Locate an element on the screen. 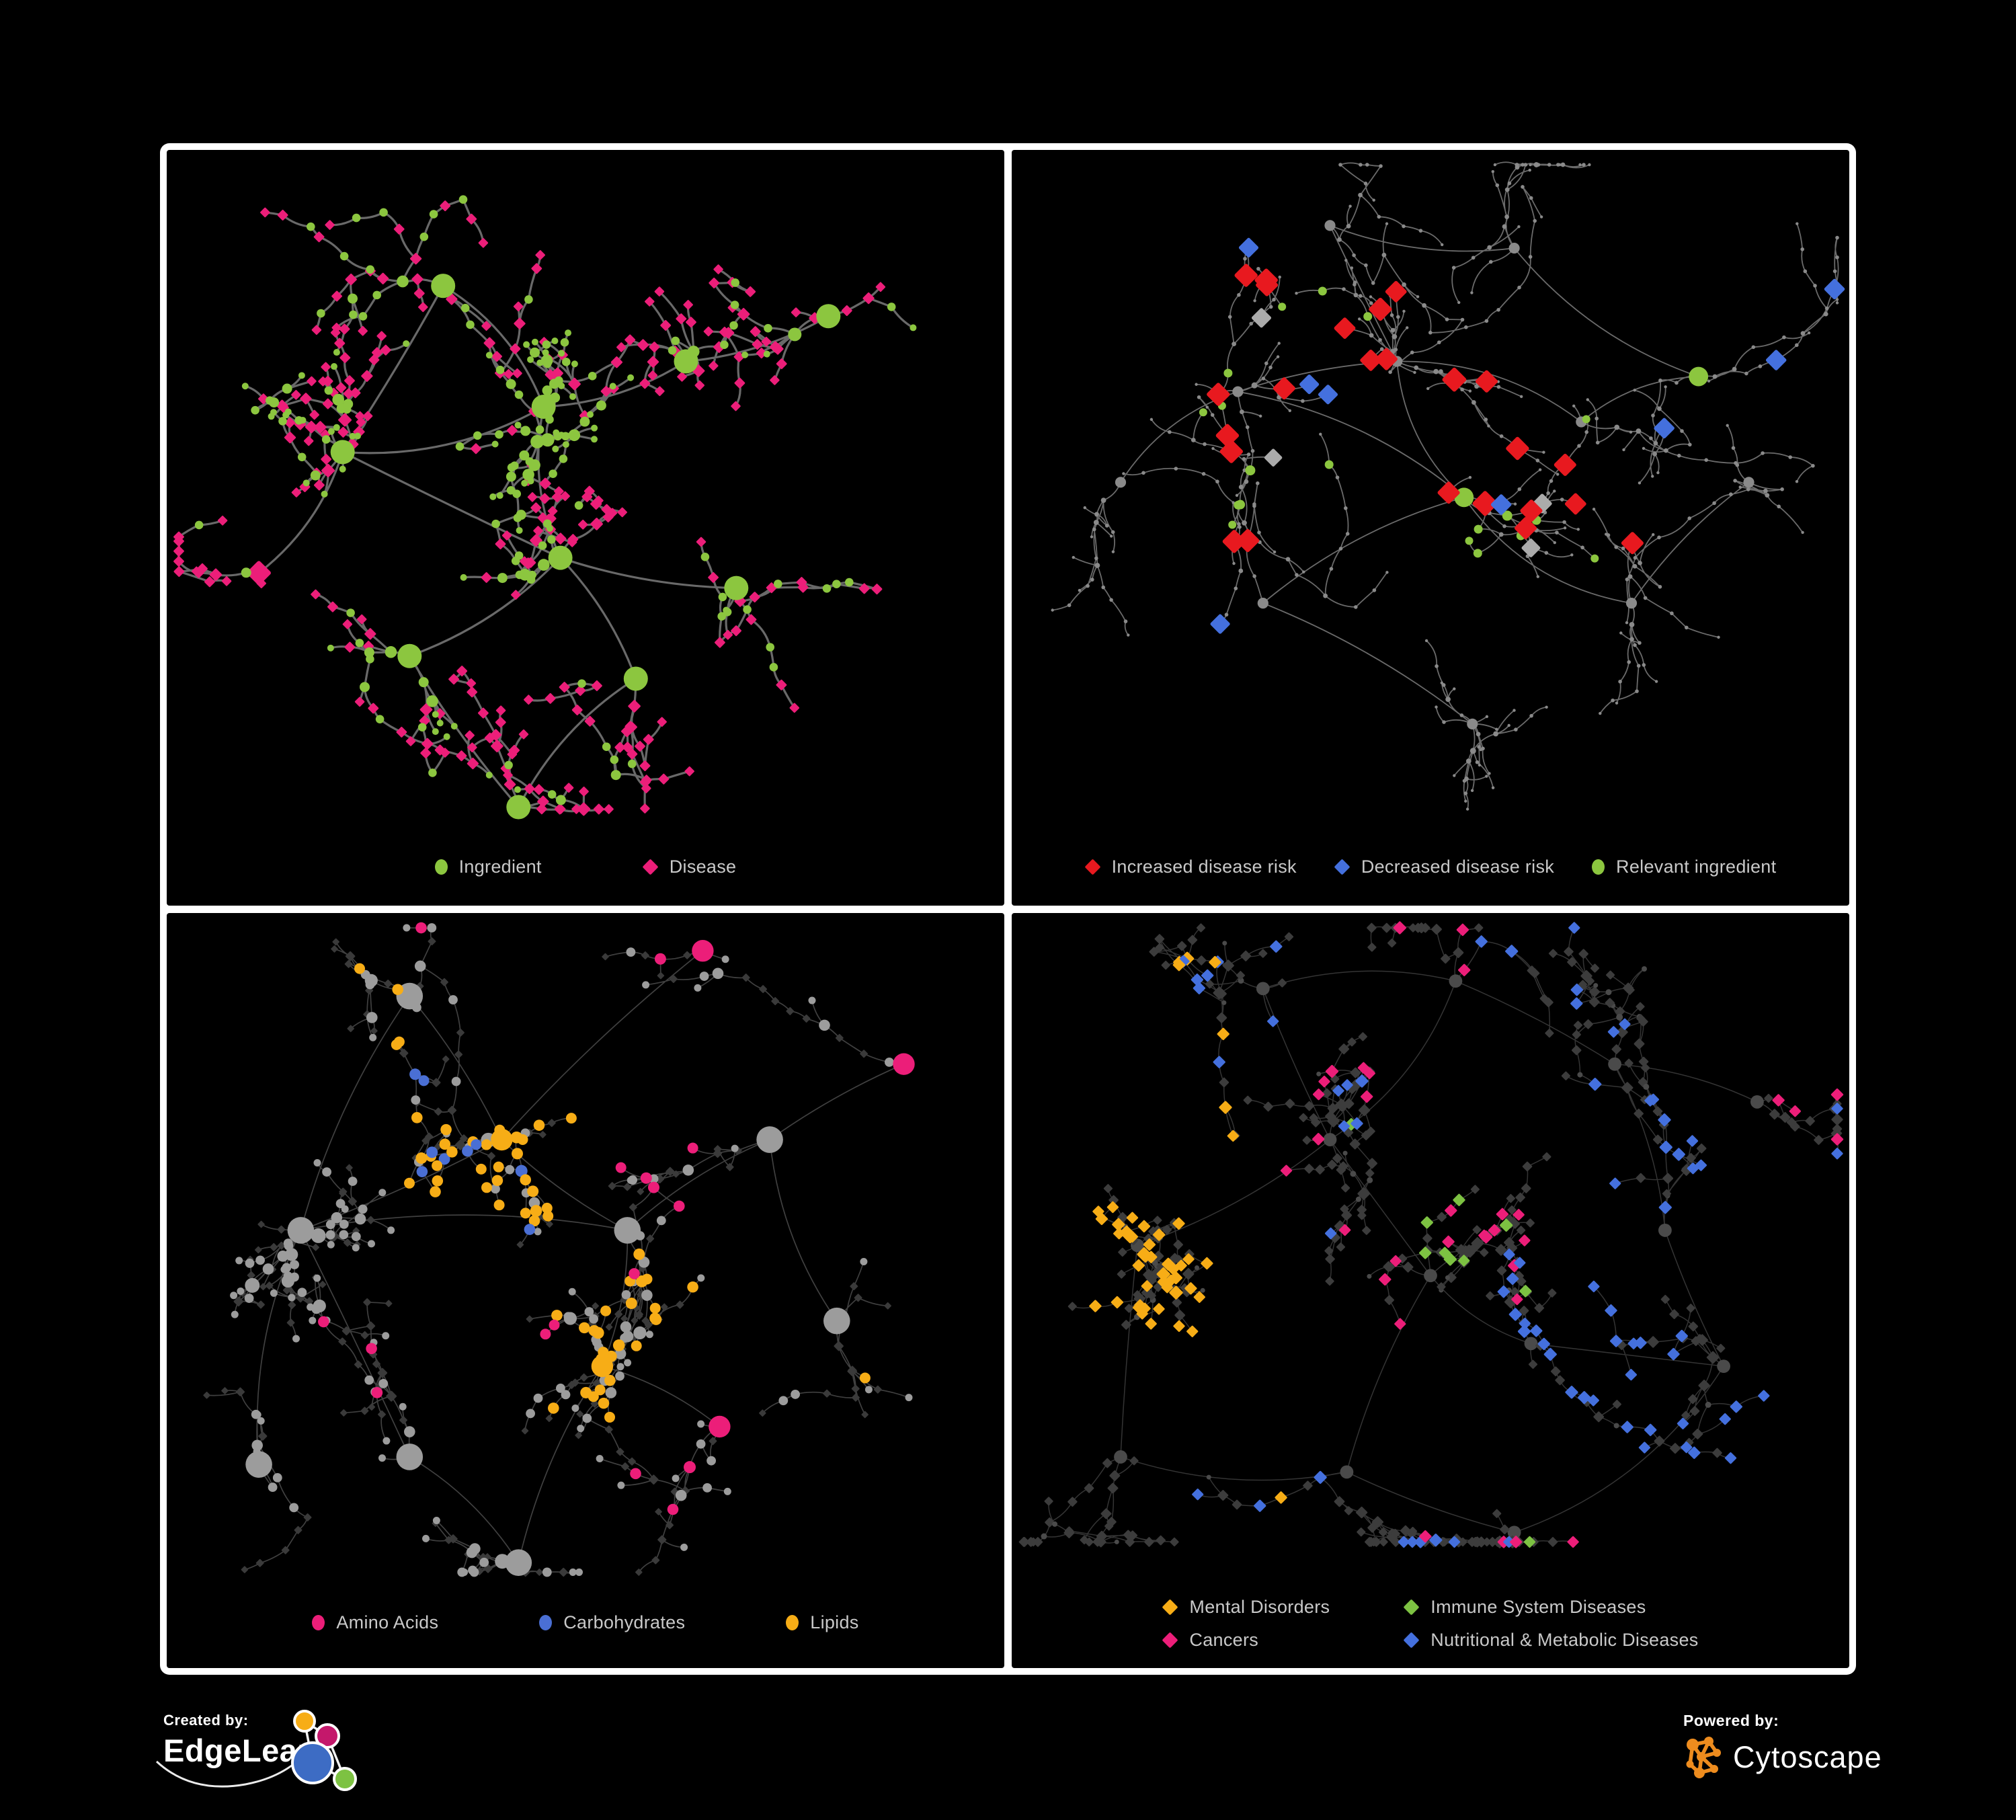  disease-categories-network-svg is located at coordinates (1431, 1234).